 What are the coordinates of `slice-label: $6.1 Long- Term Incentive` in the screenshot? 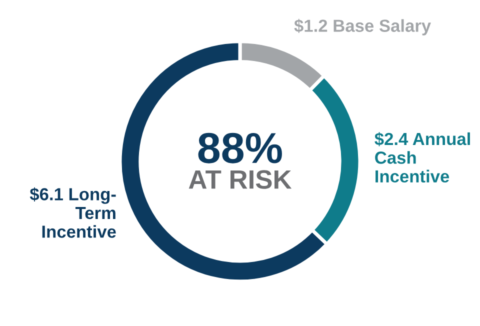 It's located at (73, 212).